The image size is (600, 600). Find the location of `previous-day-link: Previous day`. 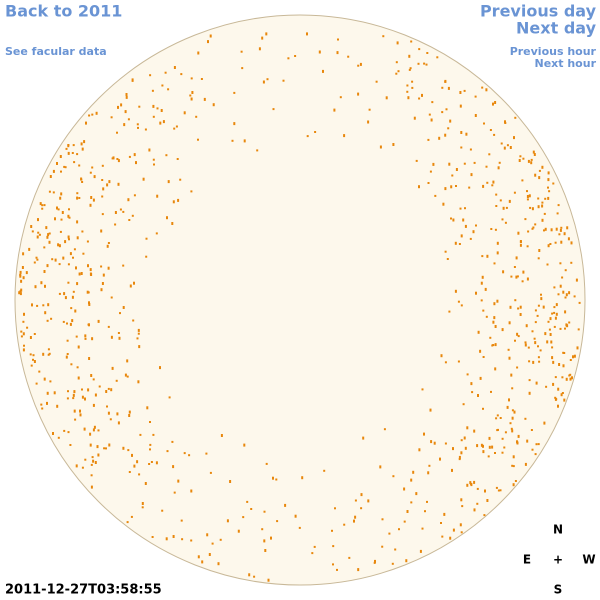

previous-day-link: Previous day is located at coordinates (538, 11).